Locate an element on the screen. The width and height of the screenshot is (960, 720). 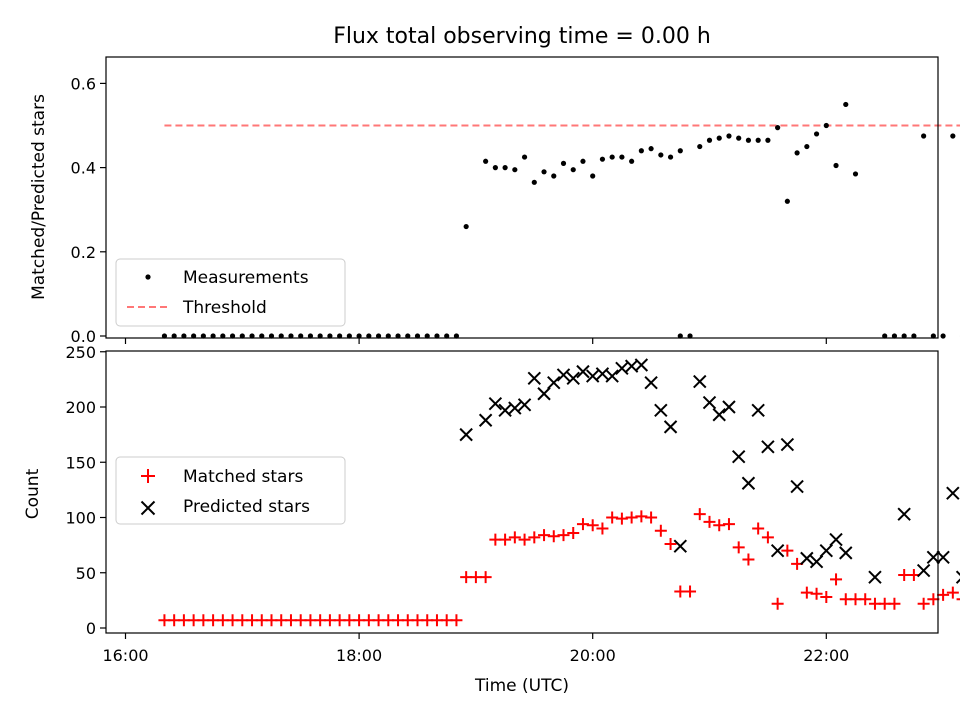
legend-matched-marker is located at coordinates (148, 476).